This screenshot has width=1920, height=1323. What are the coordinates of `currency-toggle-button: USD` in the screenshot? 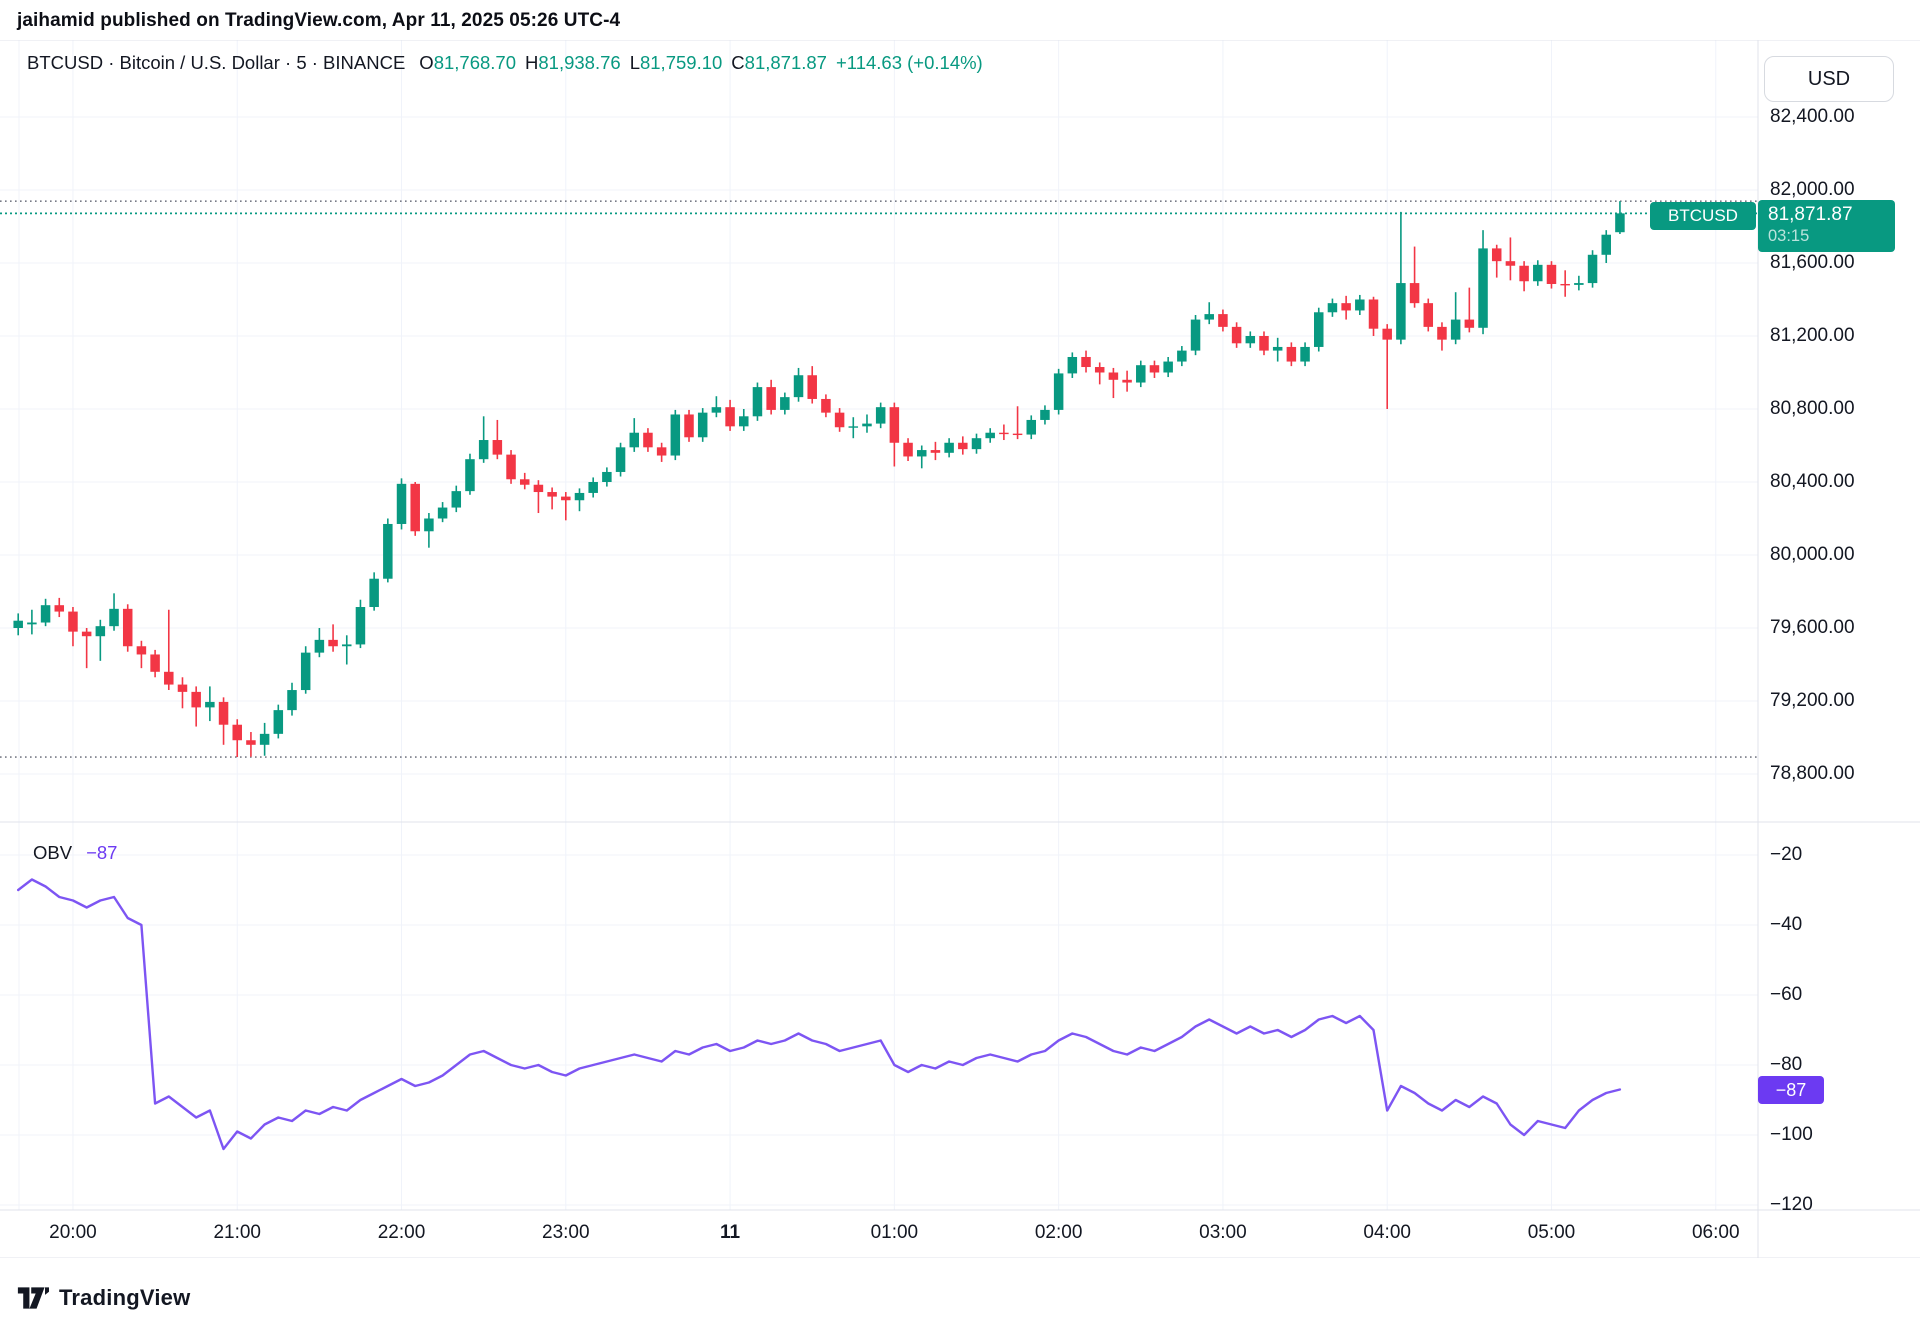 It's located at (1829, 79).